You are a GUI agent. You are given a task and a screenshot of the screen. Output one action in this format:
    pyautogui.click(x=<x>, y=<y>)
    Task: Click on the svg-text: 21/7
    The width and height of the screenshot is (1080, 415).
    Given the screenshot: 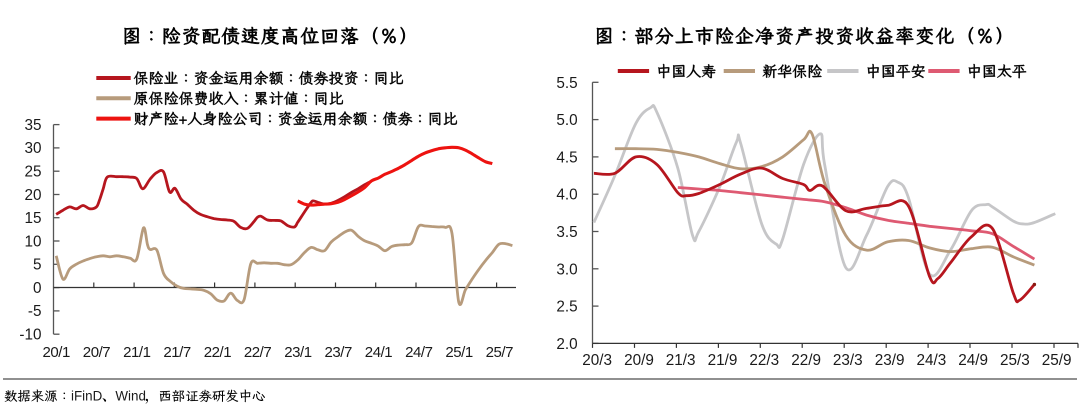 What is the action you would take?
    pyautogui.click(x=177, y=352)
    